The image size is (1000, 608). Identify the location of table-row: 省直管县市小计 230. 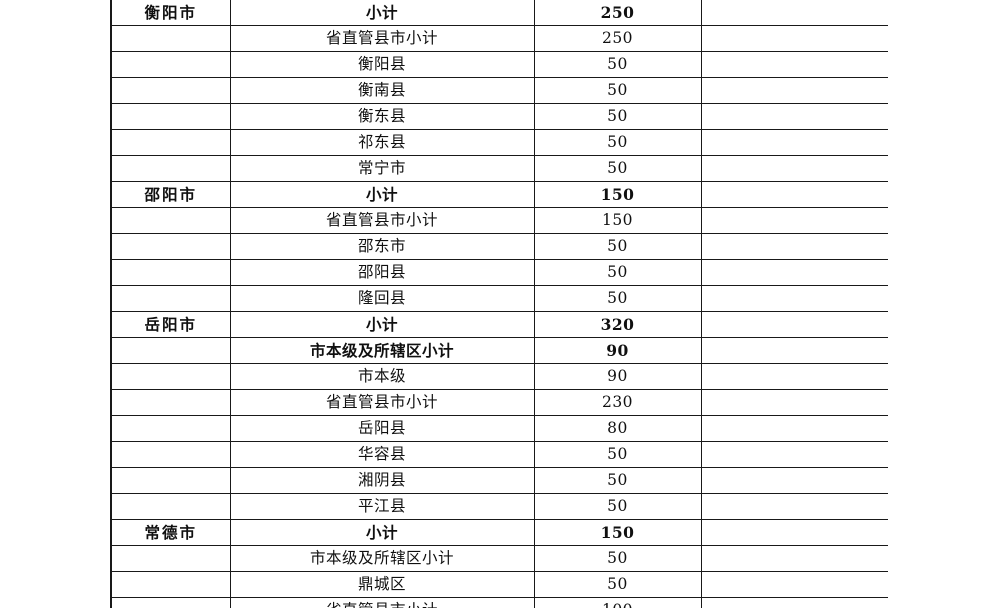
(499, 402).